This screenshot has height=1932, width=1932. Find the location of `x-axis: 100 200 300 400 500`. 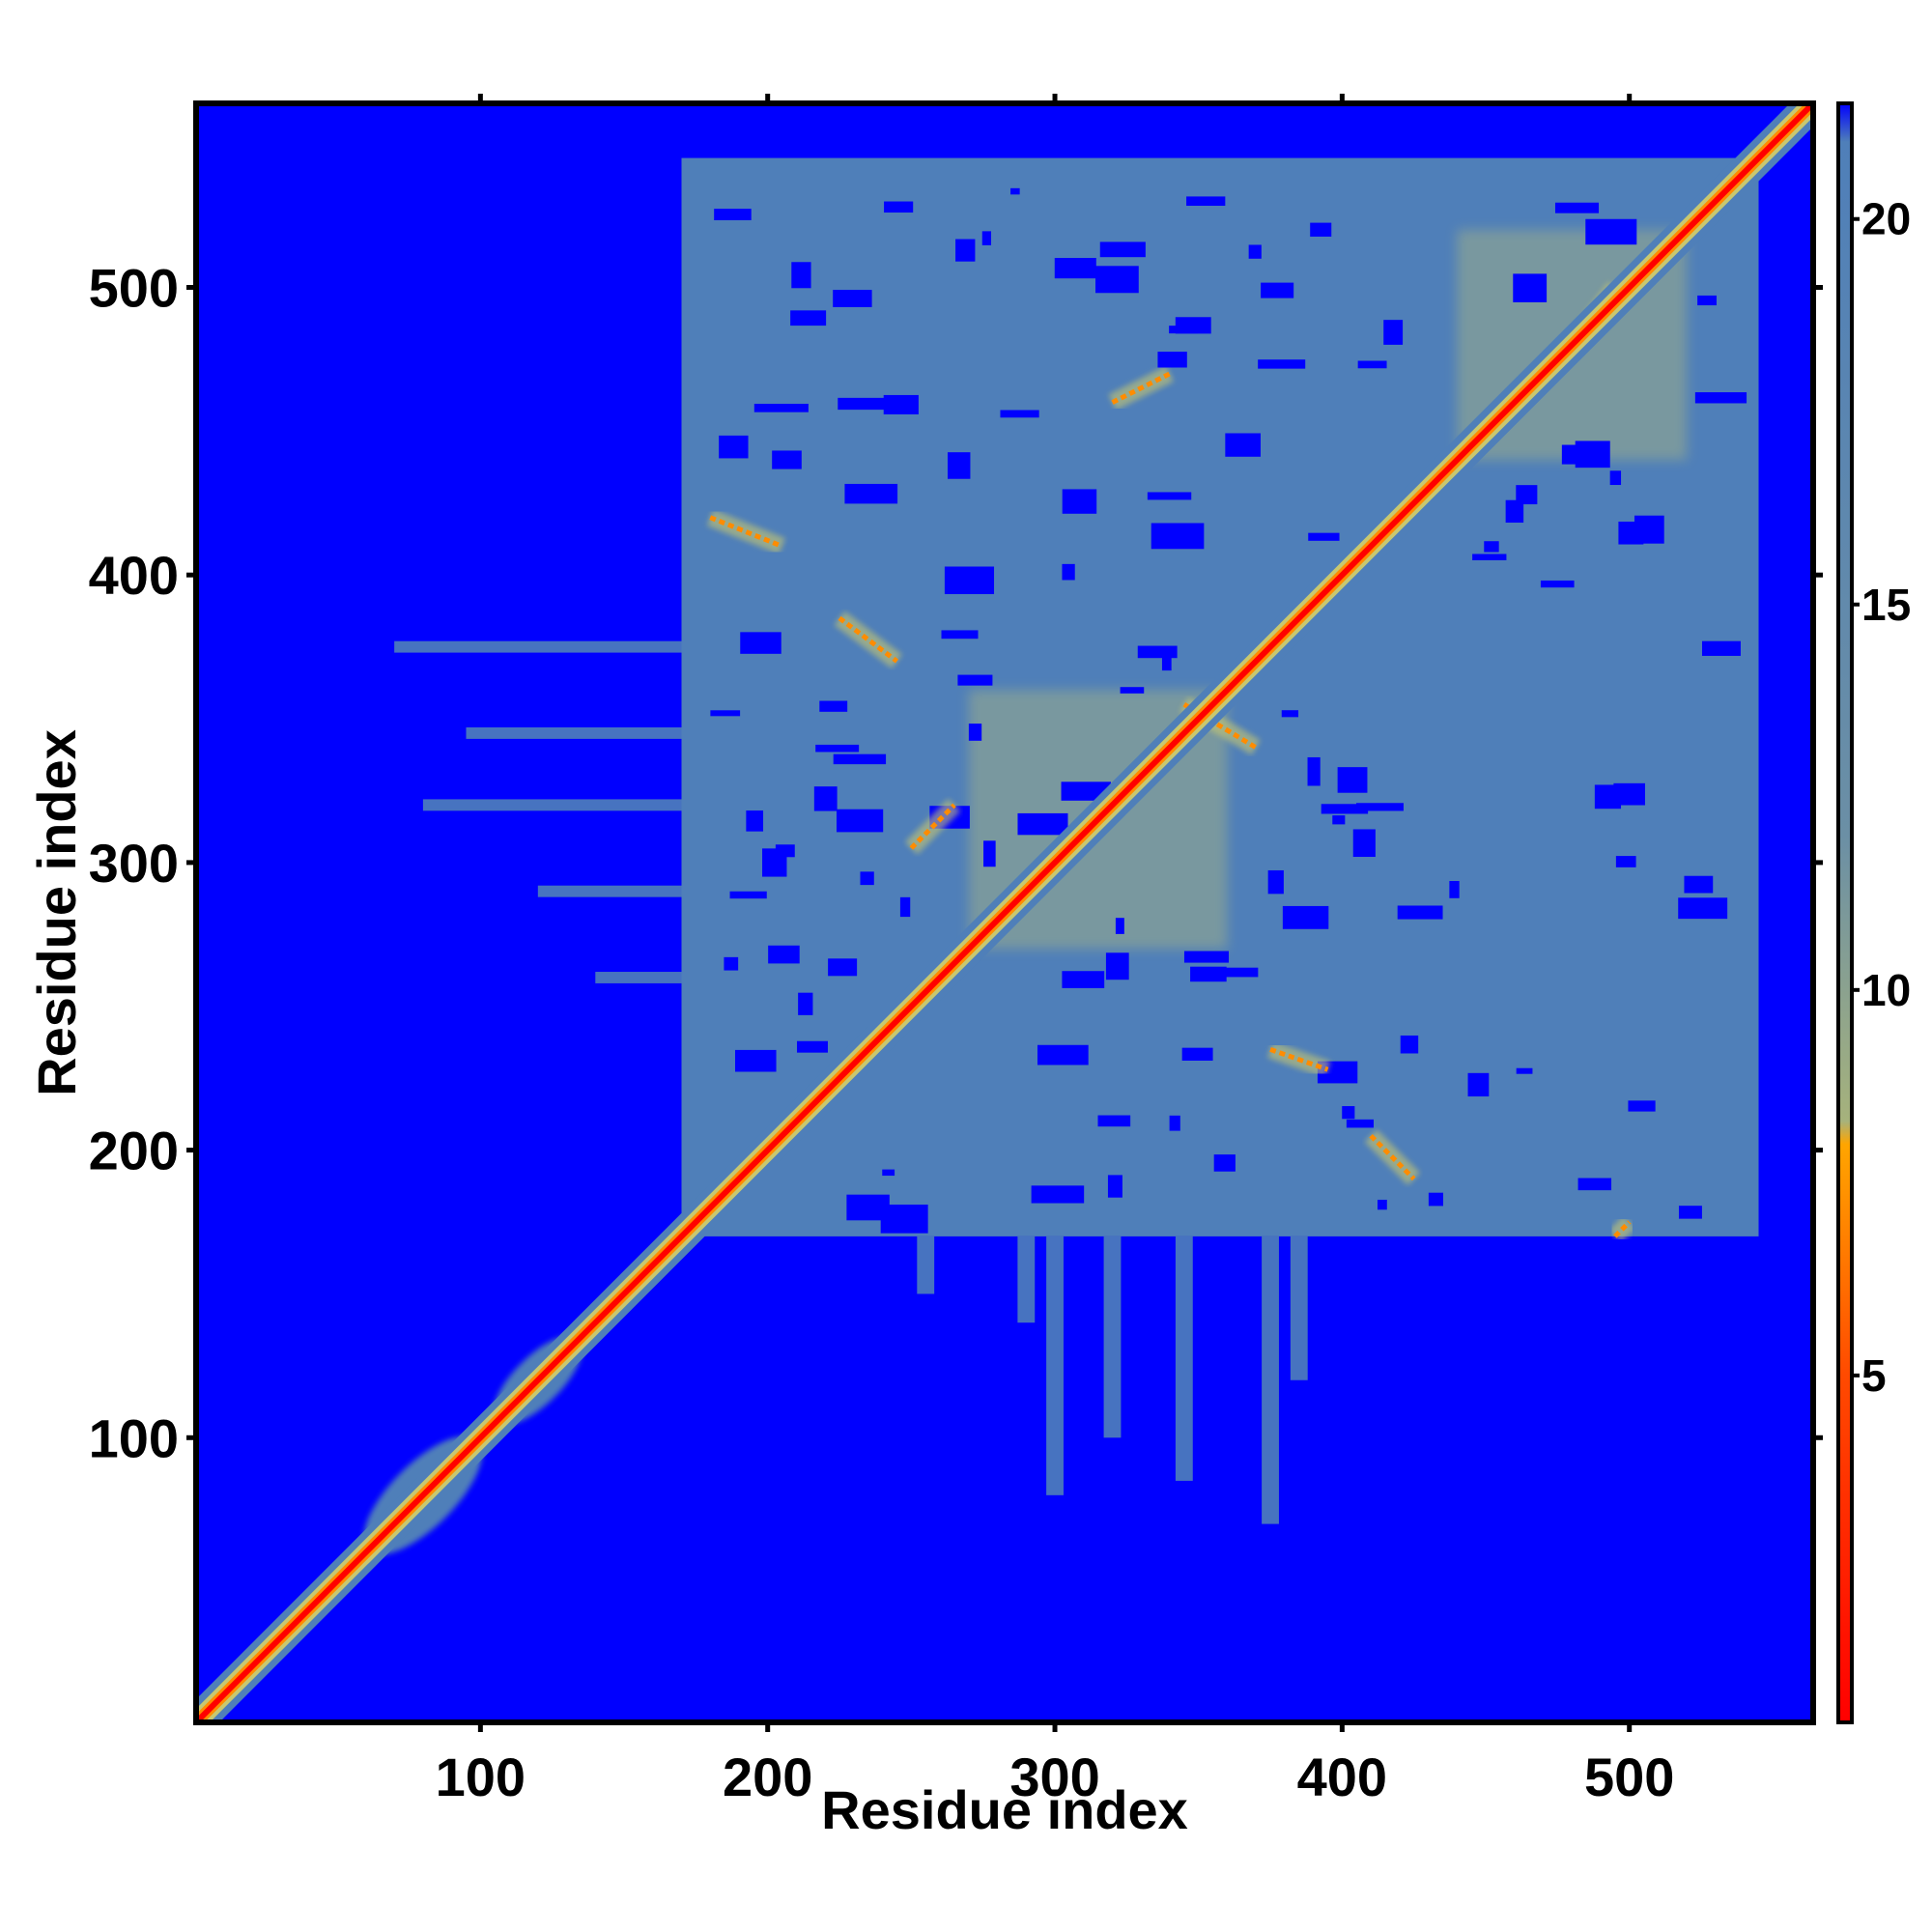

x-axis: 100 200 300 400 500 is located at coordinates (1055, 1764).